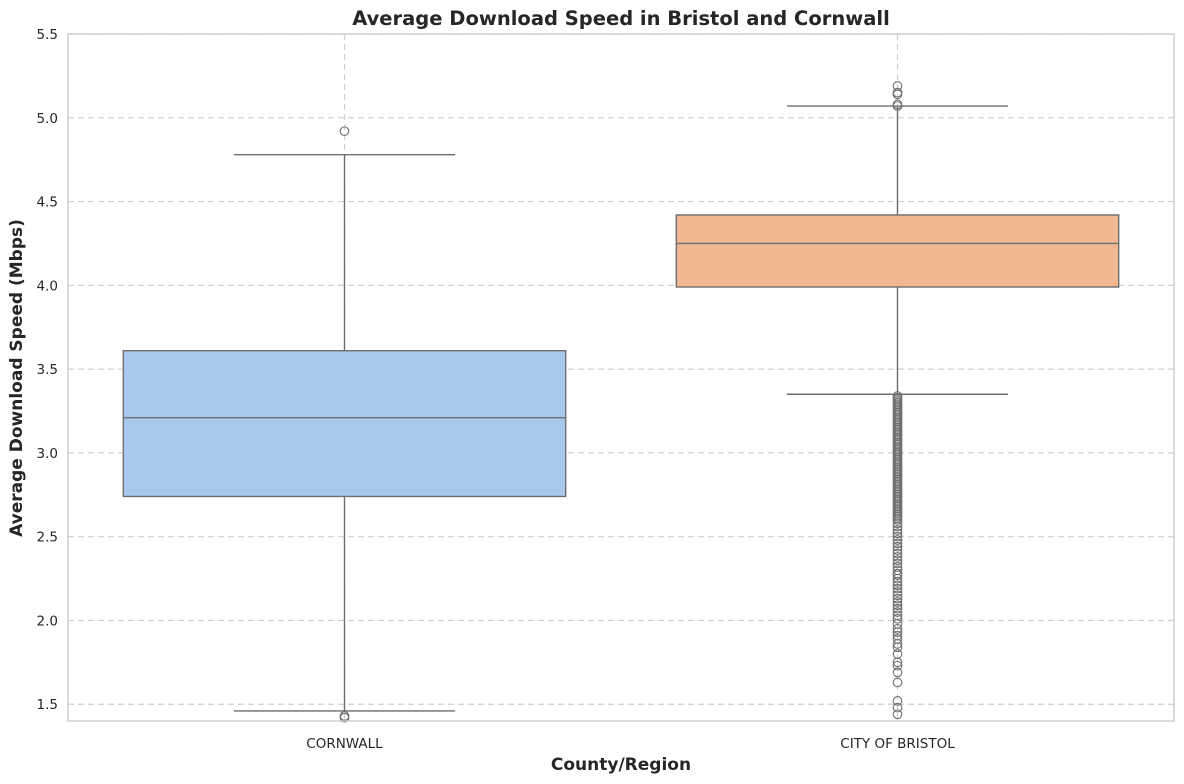  I want to click on y-tick-label: 5.5, so click(47, 35).